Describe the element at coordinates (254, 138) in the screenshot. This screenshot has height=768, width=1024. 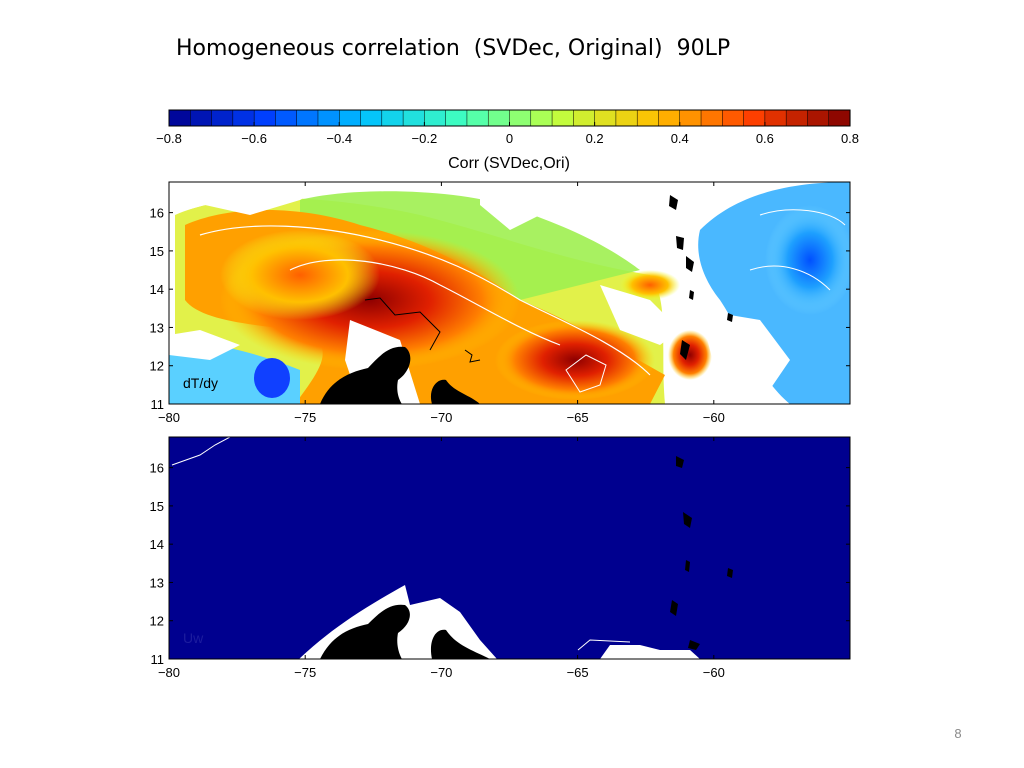
I see `colorbar-tick-label: −0.6` at that location.